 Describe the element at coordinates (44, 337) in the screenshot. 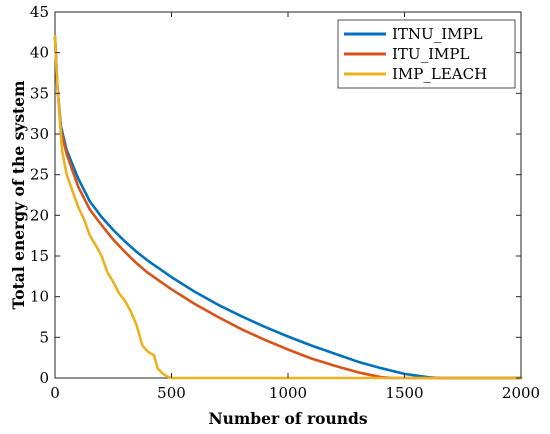

I see `y-tick-label: 5` at that location.